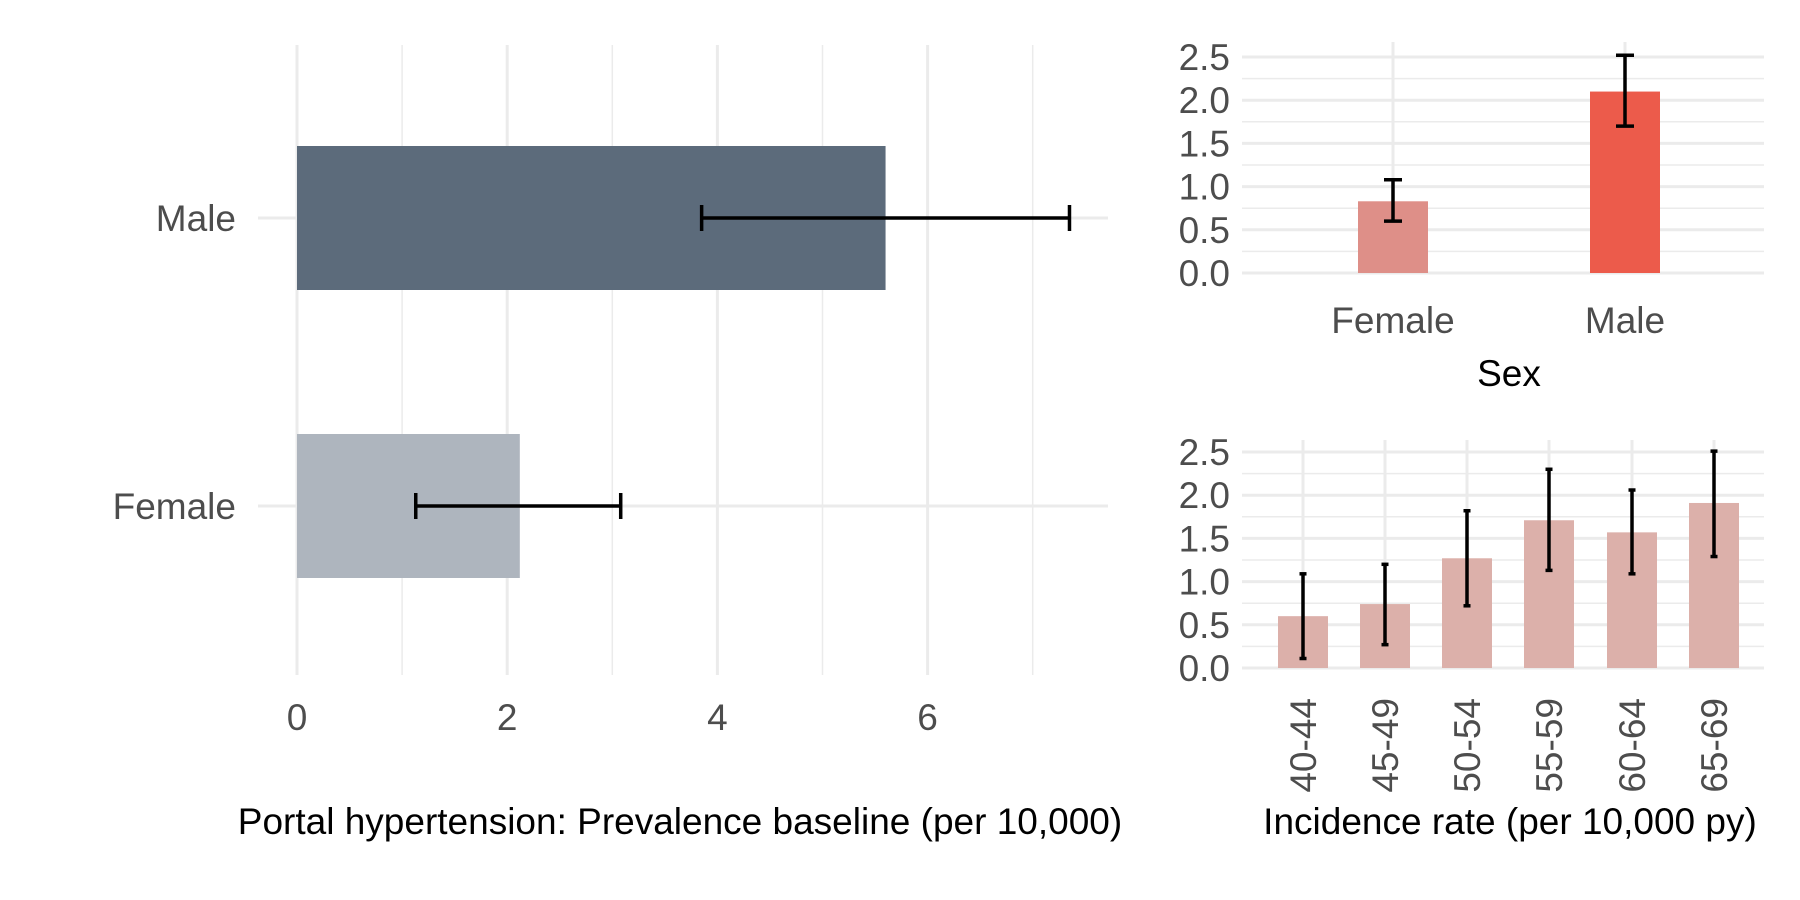  Describe the element at coordinates (1204, 452) in the screenshot. I see `age-tick-label-y: 2.5` at that location.